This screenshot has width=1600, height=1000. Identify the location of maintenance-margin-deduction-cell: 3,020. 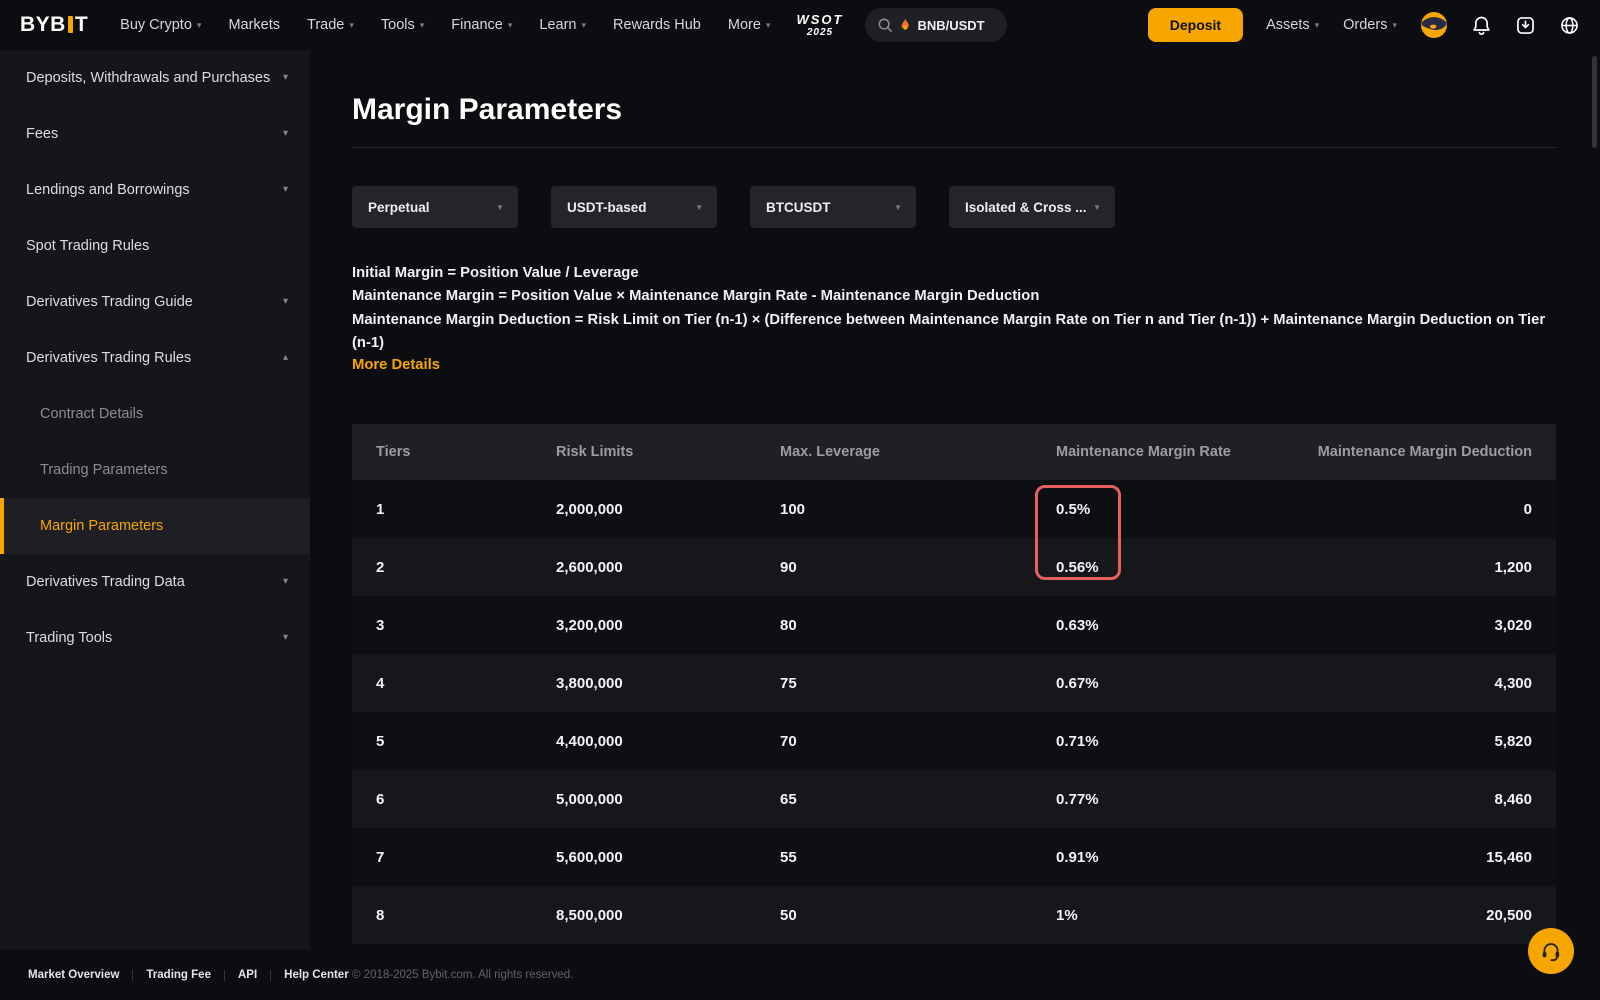
(1513, 625).